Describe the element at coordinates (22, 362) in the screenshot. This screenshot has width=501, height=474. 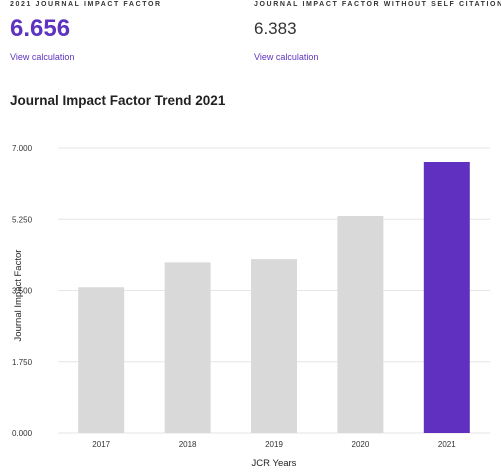
I see `y-tick-label: 1.750` at that location.